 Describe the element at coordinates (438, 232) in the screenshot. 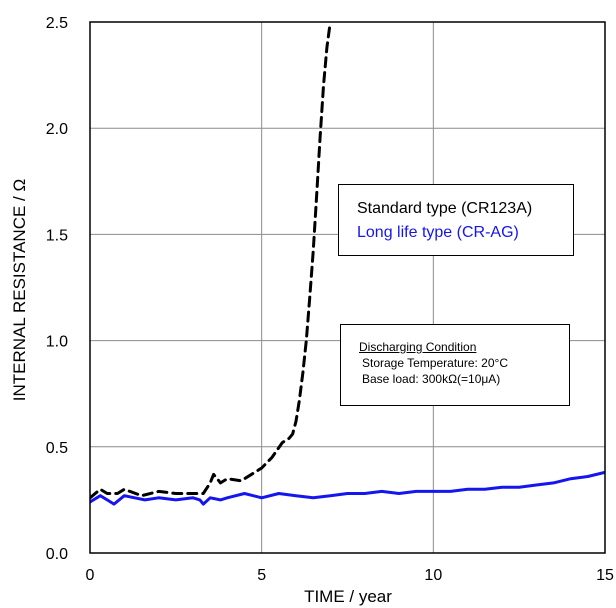

I see `legend-item-longlife: Long life type (CR-AG)` at that location.